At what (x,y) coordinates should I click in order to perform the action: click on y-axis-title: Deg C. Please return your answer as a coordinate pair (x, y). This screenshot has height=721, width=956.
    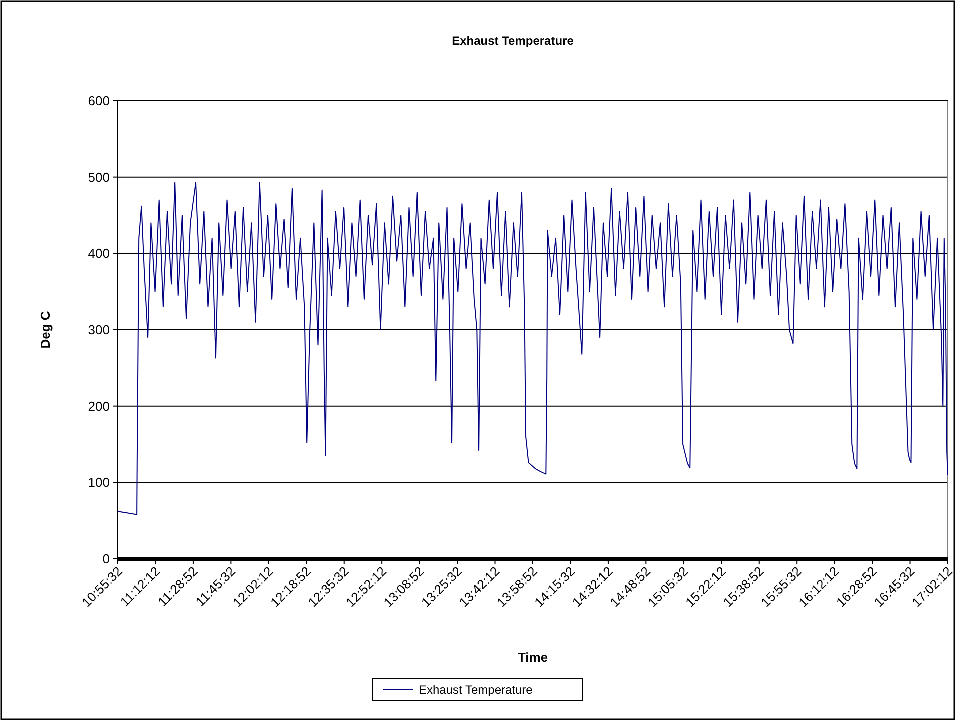
    Looking at the image, I should click on (45, 329).